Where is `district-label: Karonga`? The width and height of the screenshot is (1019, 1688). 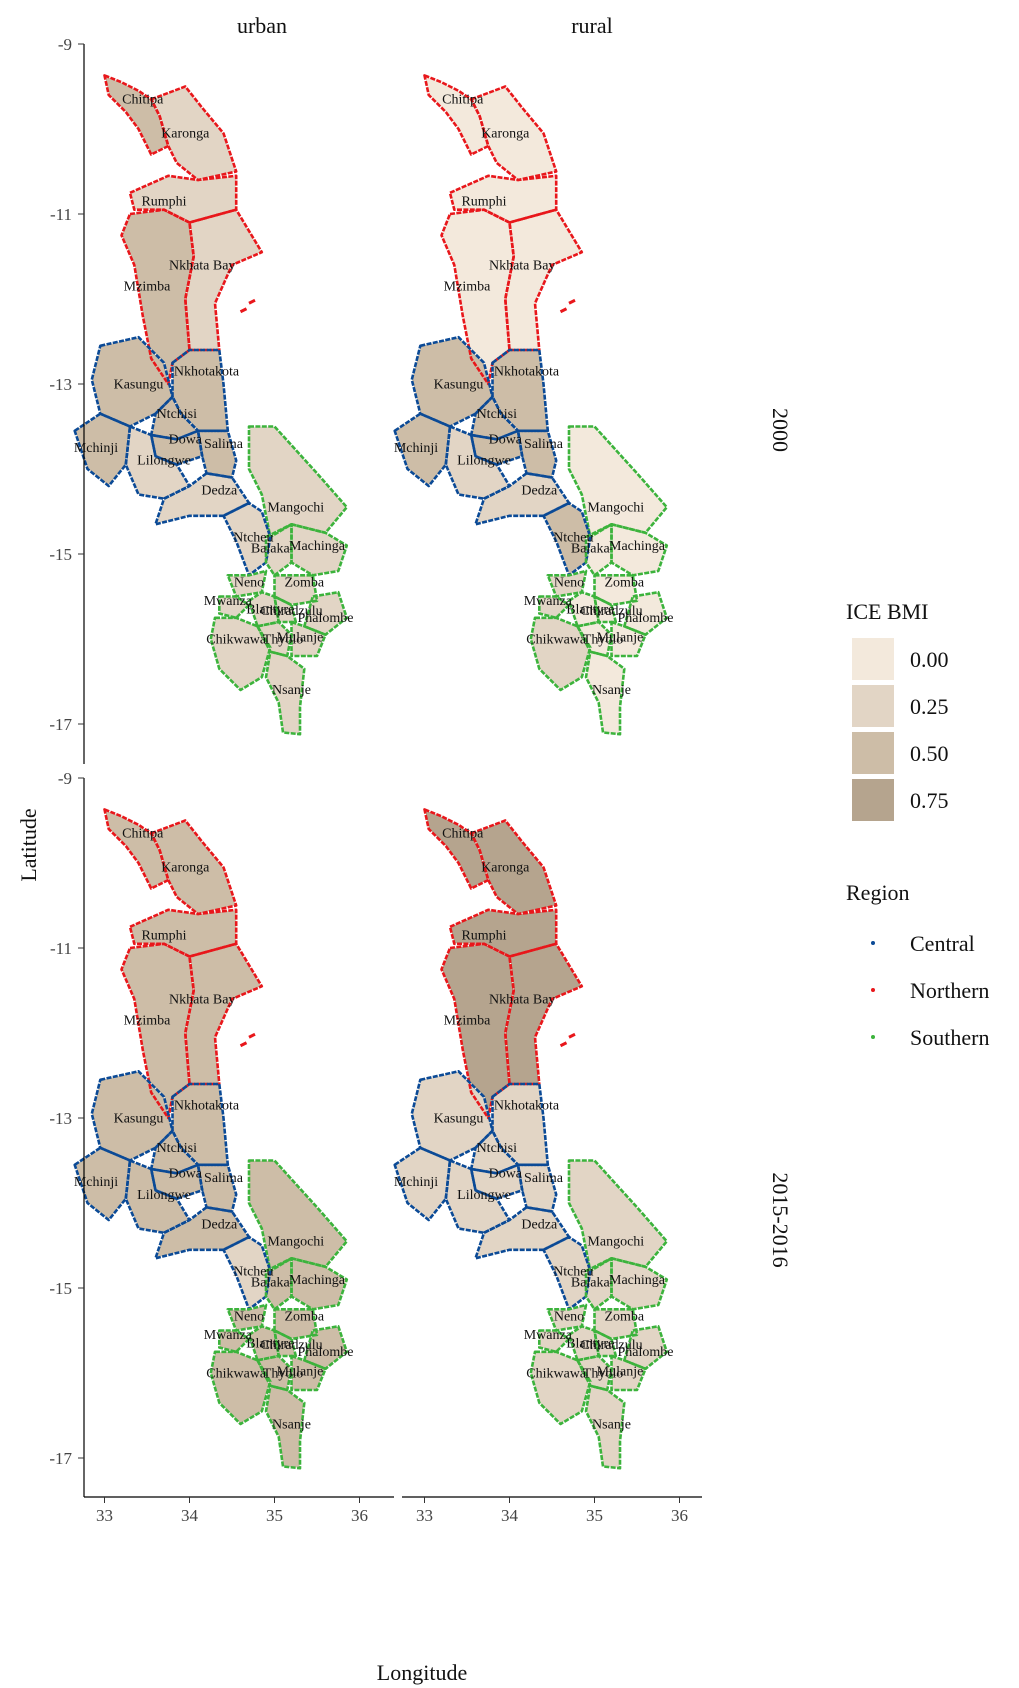
district-label: Karonga is located at coordinates (505, 134).